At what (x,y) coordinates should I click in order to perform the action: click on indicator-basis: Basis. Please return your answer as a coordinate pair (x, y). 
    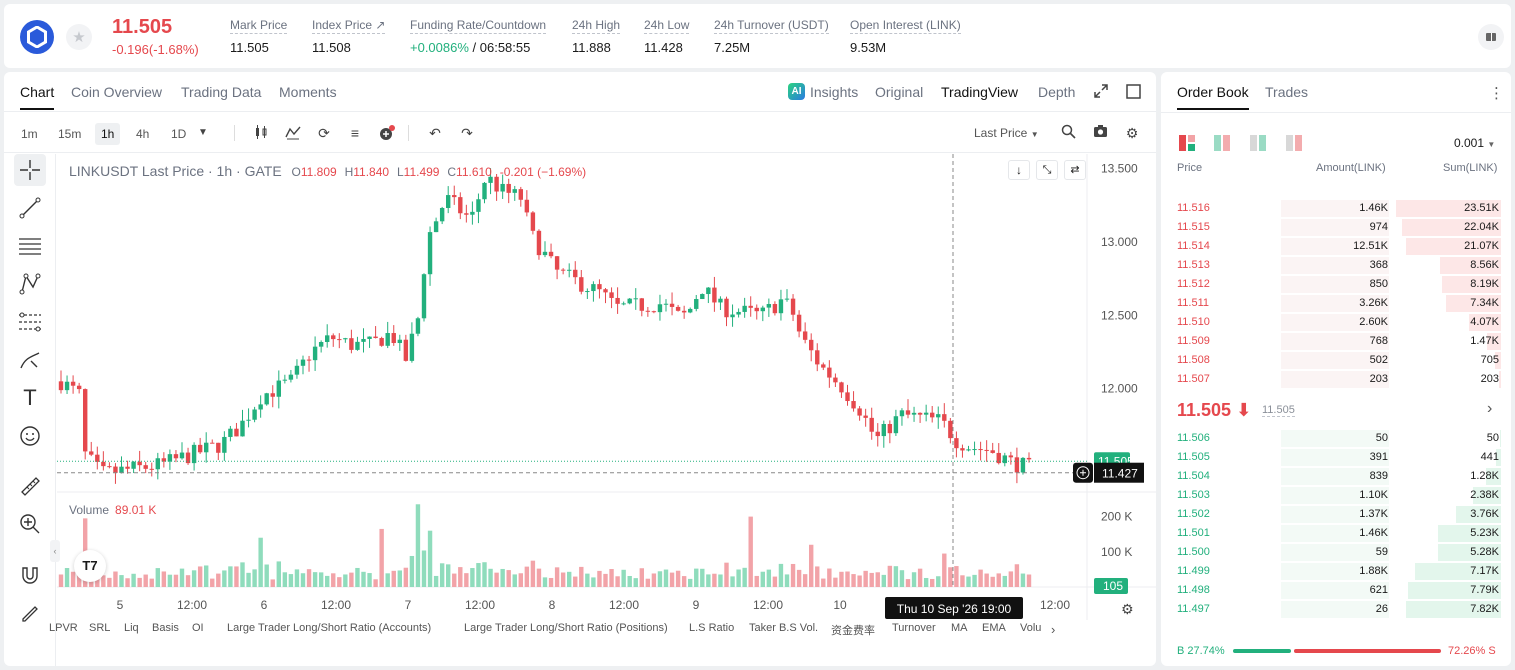
    Looking at the image, I should click on (165, 628).